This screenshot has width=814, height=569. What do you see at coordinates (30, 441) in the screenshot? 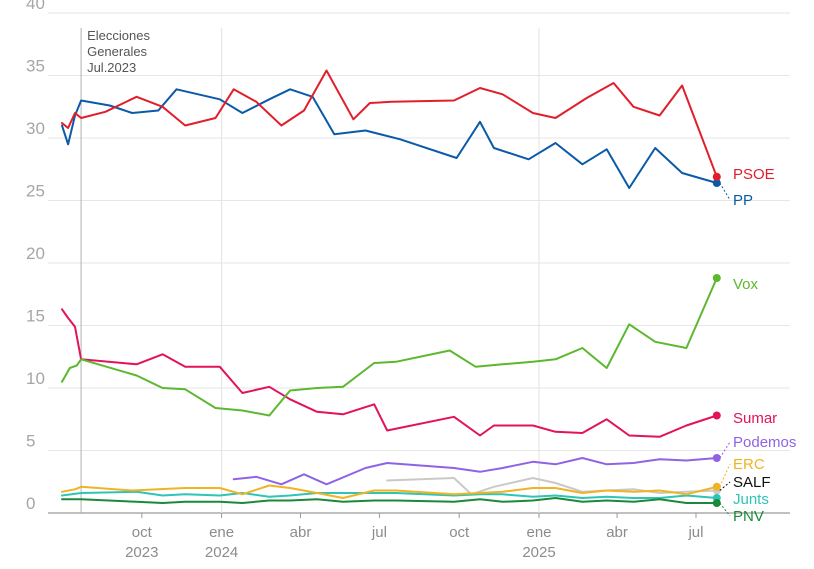
I see `y-tick-label: 5` at bounding box center [30, 441].